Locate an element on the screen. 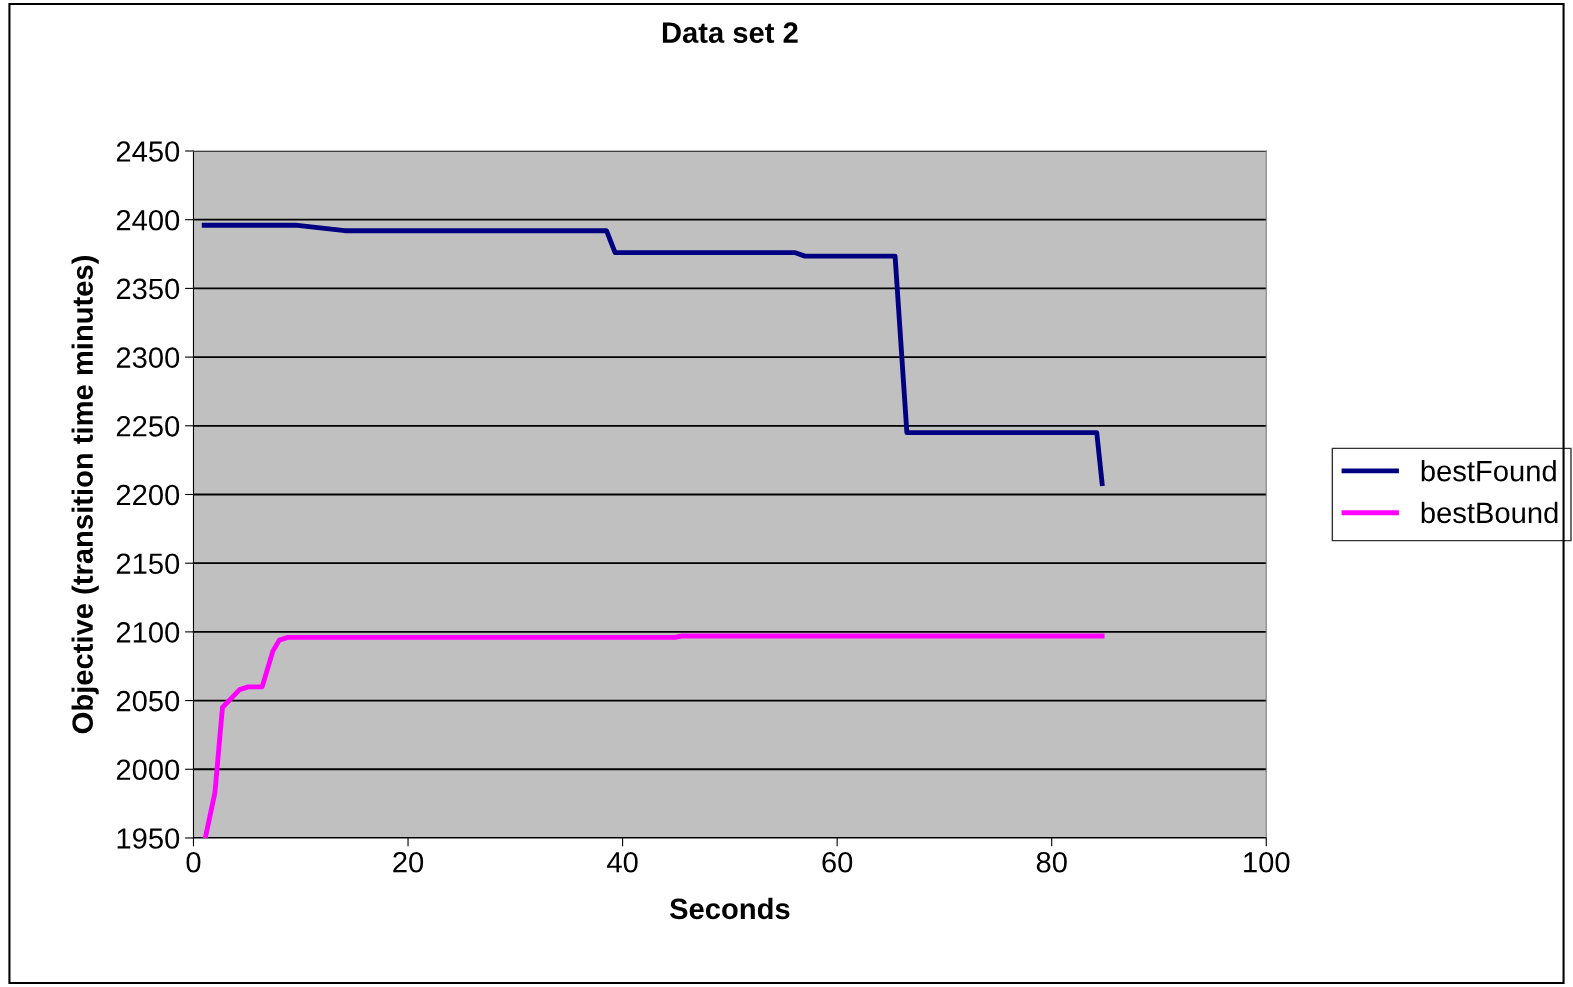 This screenshot has height=987, width=1573. y-tick-label: 2350 is located at coordinates (148, 289).